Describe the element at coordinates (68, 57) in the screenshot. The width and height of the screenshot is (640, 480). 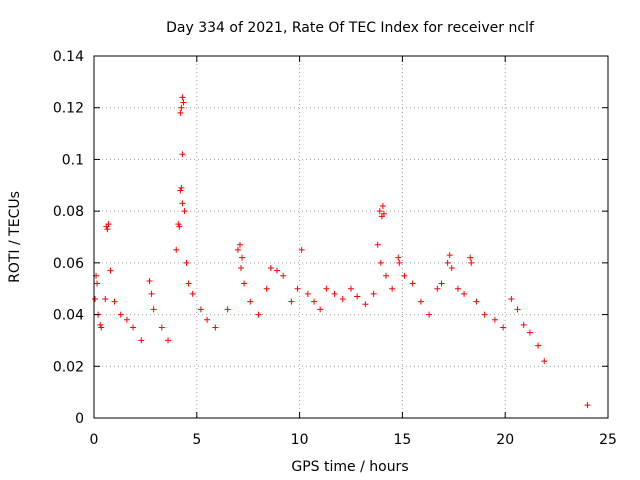
I see `y-tick-label: 0.14` at that location.